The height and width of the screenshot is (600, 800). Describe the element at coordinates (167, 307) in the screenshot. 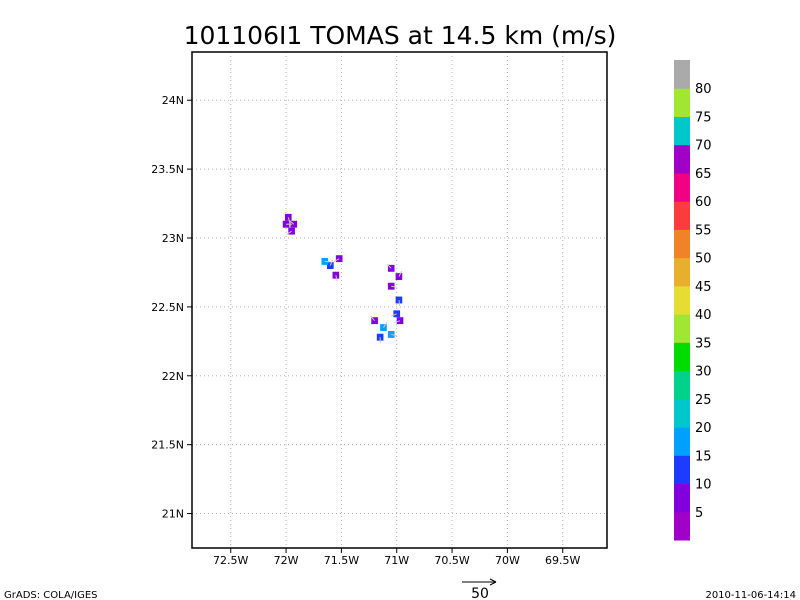

I see `y-tick-label: 22.5N` at that location.